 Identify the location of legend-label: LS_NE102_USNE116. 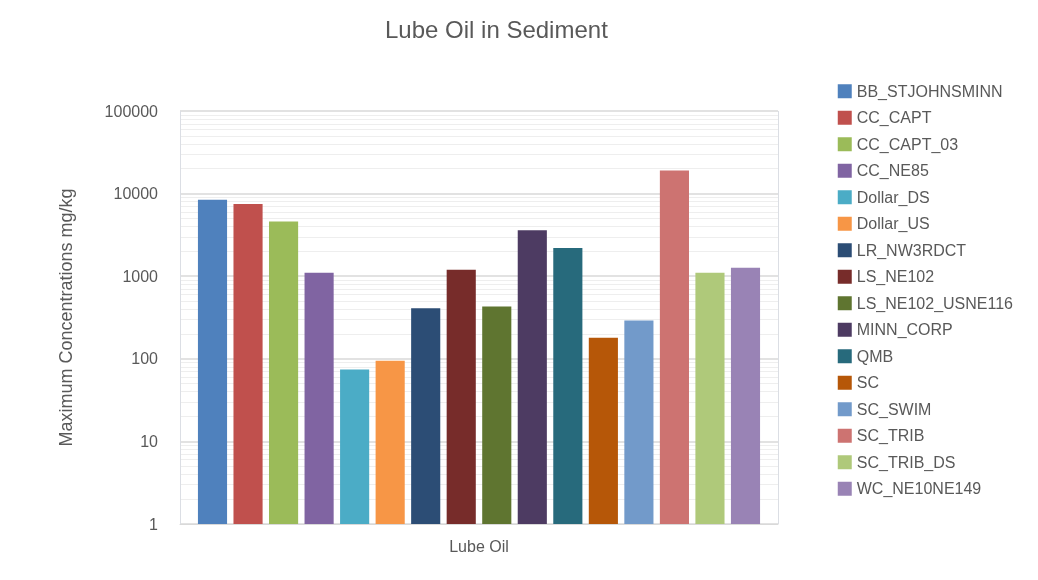
(935, 303).